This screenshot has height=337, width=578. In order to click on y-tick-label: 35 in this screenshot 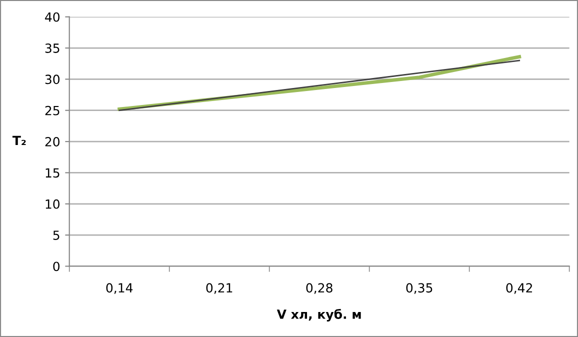, I will do `click(52, 48)`.